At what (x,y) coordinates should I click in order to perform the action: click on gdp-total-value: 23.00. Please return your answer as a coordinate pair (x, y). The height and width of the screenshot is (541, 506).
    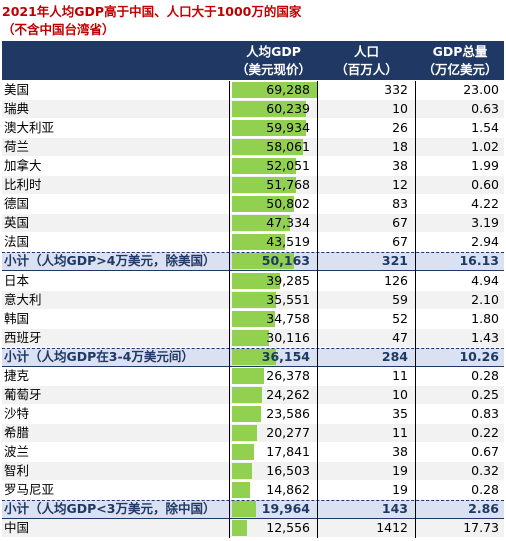
    Looking at the image, I should click on (481, 89).